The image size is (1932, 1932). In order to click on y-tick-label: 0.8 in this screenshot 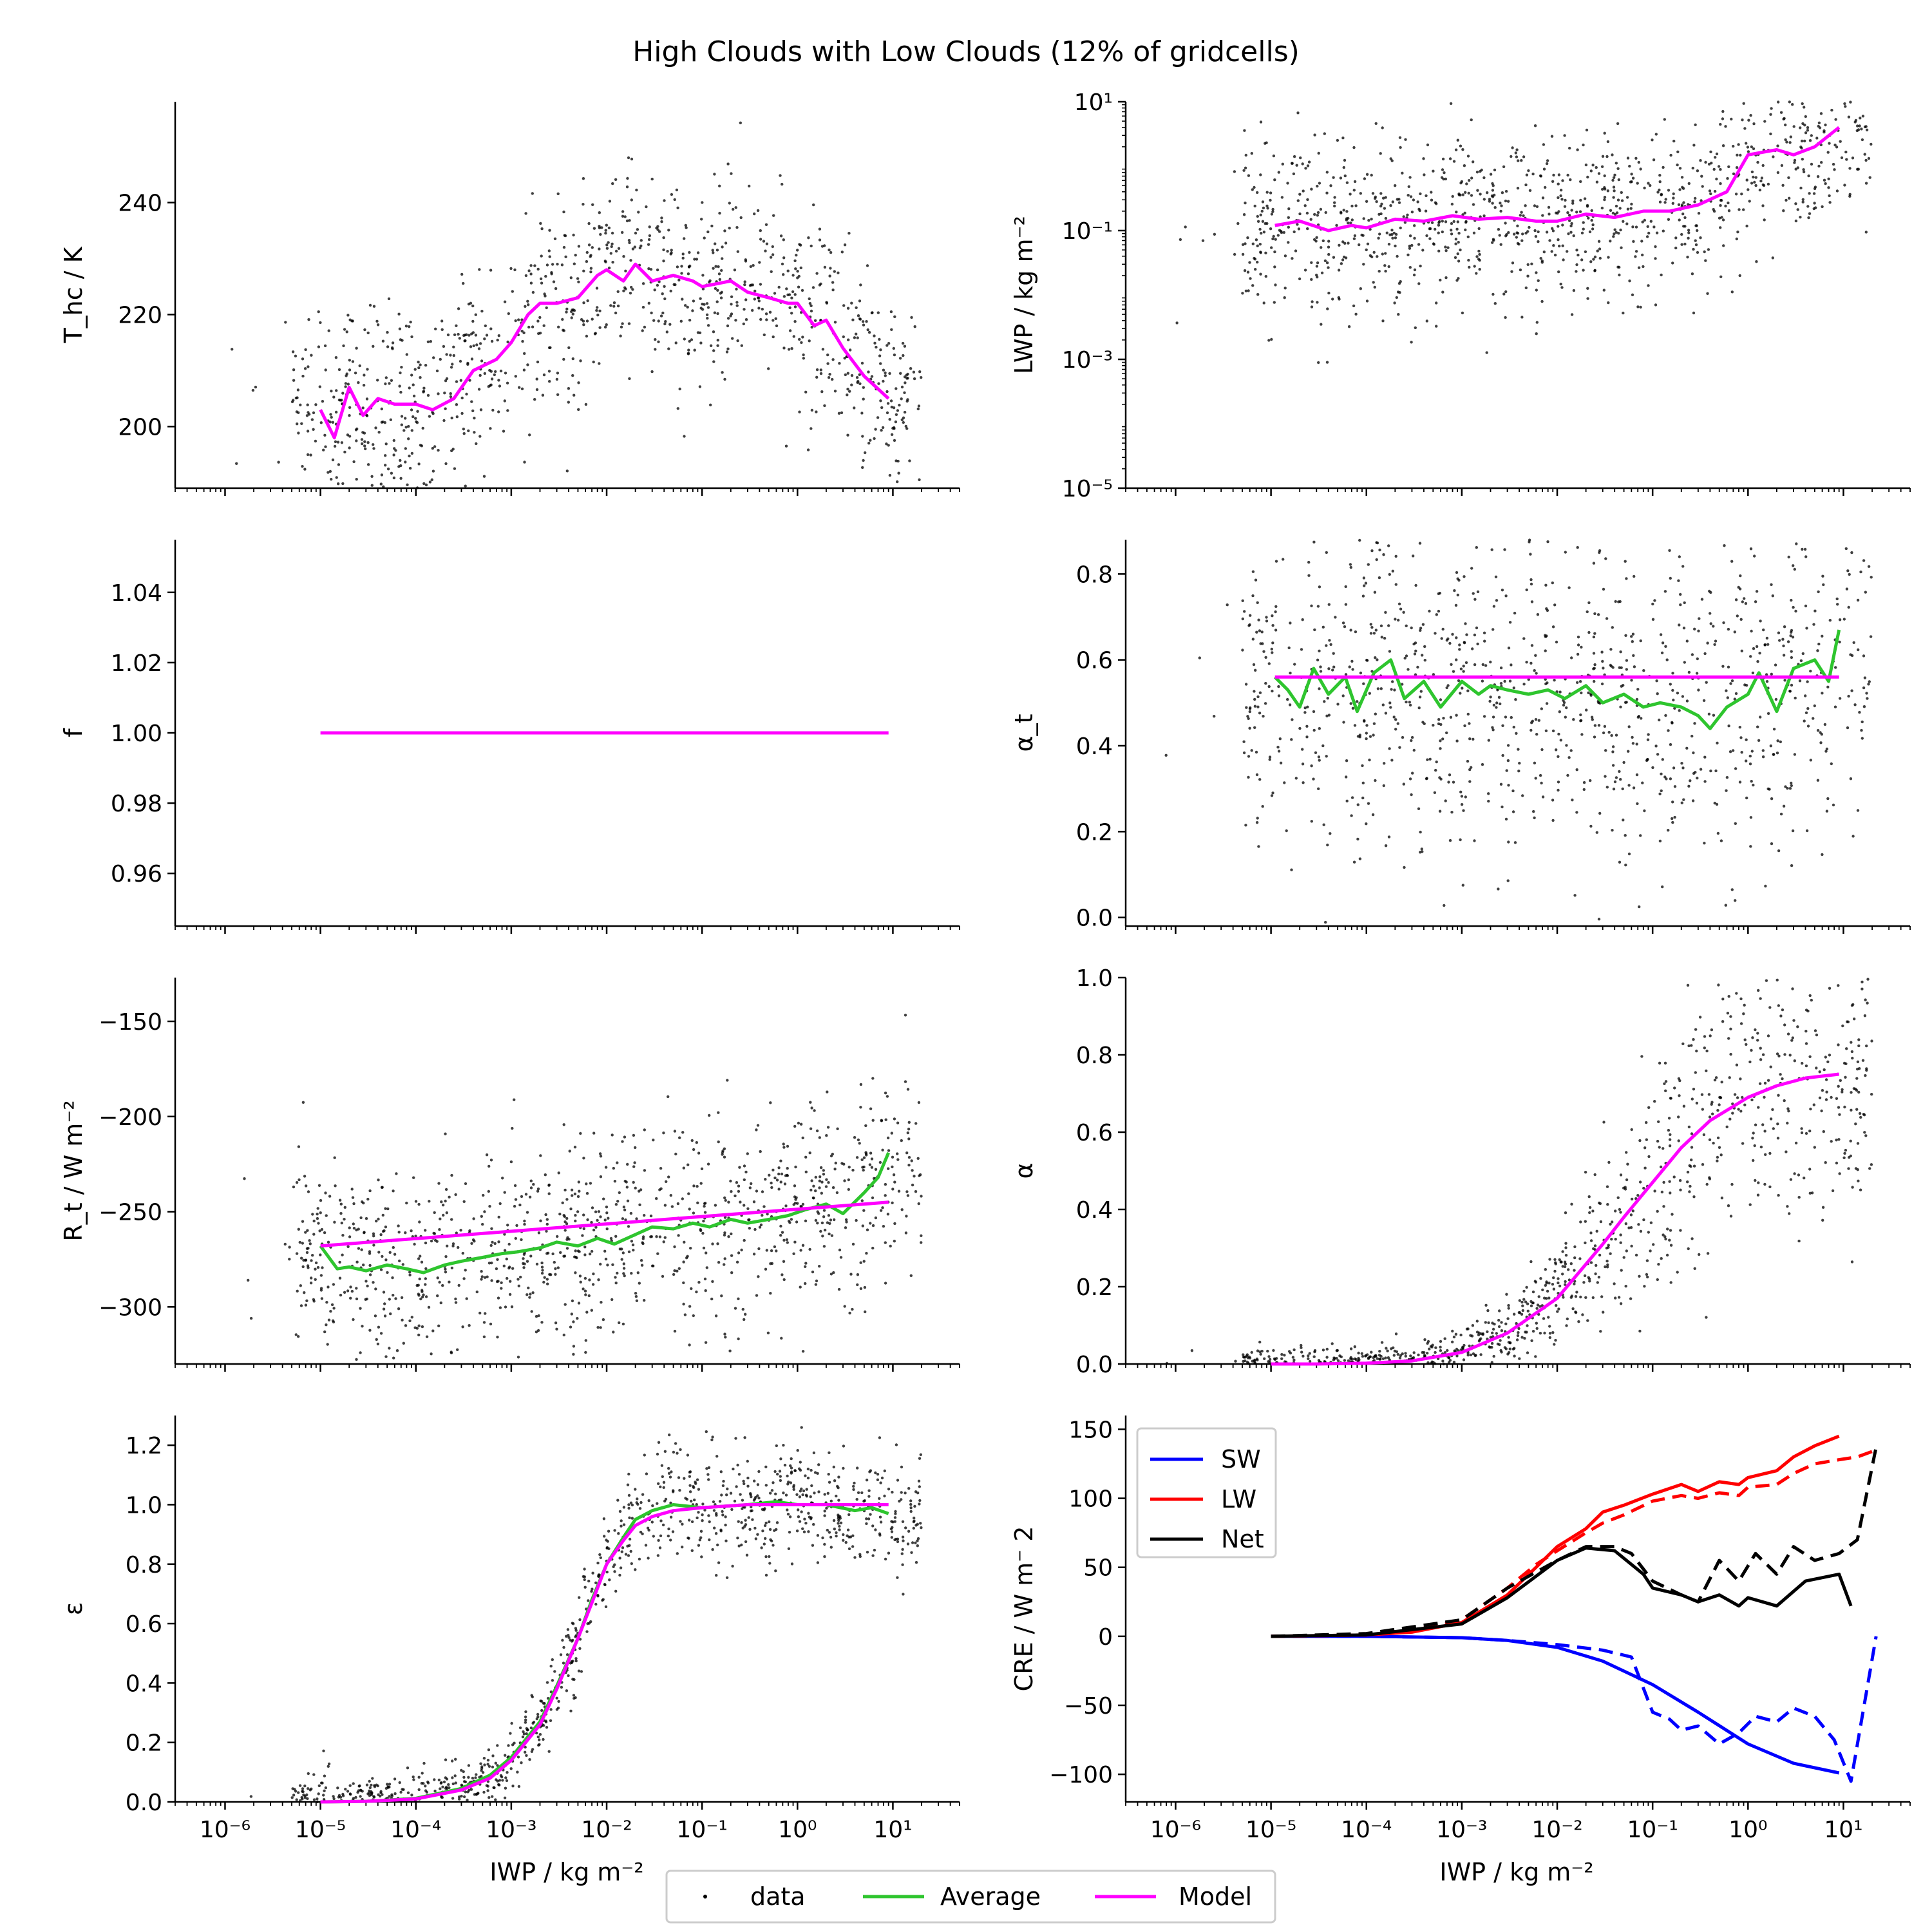, I will do `click(1094, 1056)`.